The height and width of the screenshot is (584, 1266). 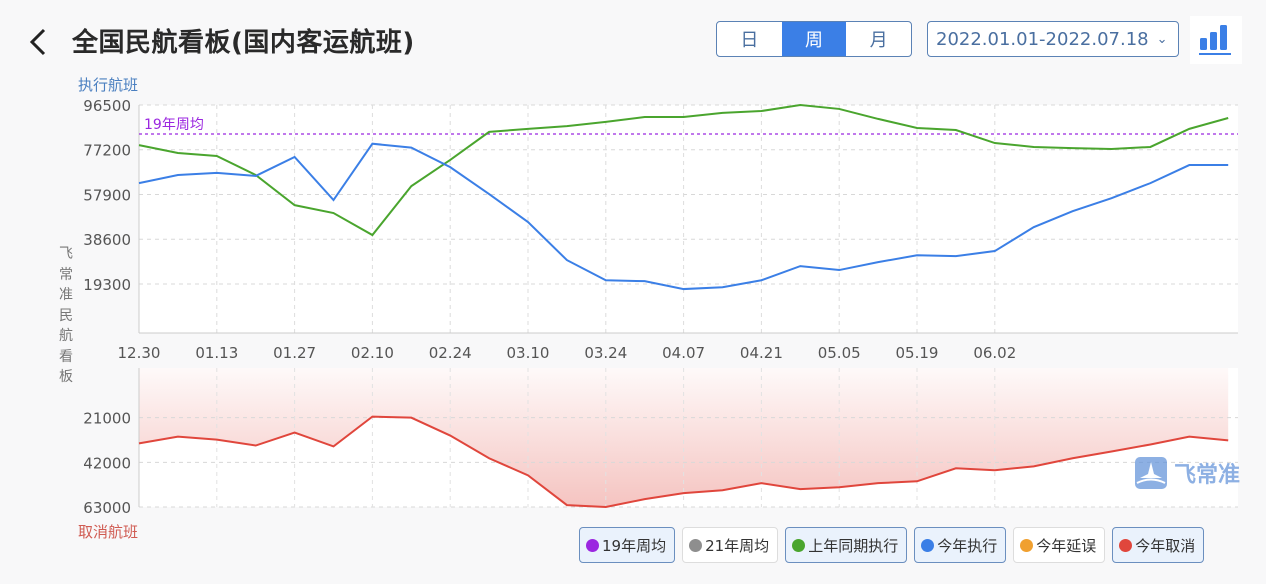 What do you see at coordinates (761, 353) in the screenshot?
I see `x-tick-label: 04.21` at bounding box center [761, 353].